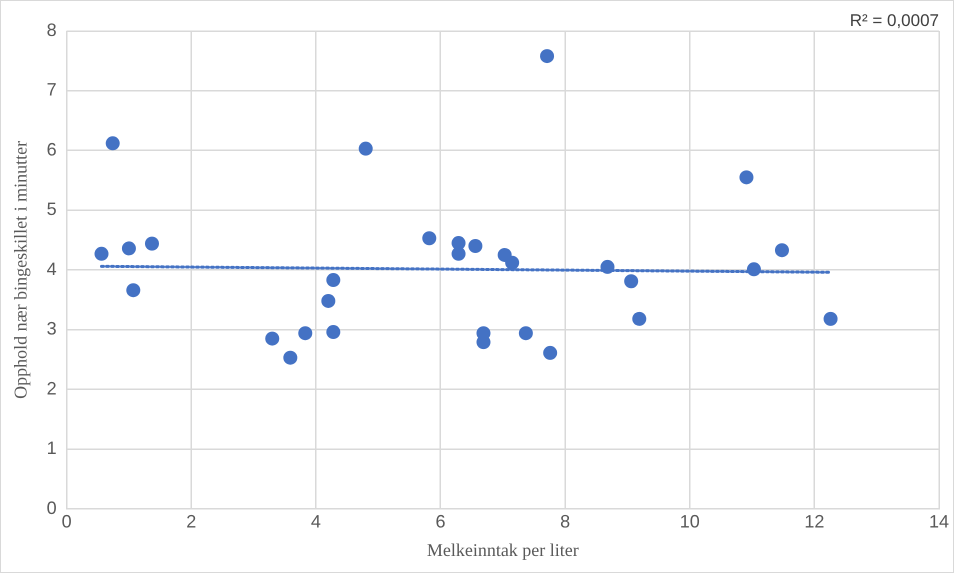 The width and height of the screenshot is (954, 573). I want to click on x-tick-label: 8, so click(565, 522).